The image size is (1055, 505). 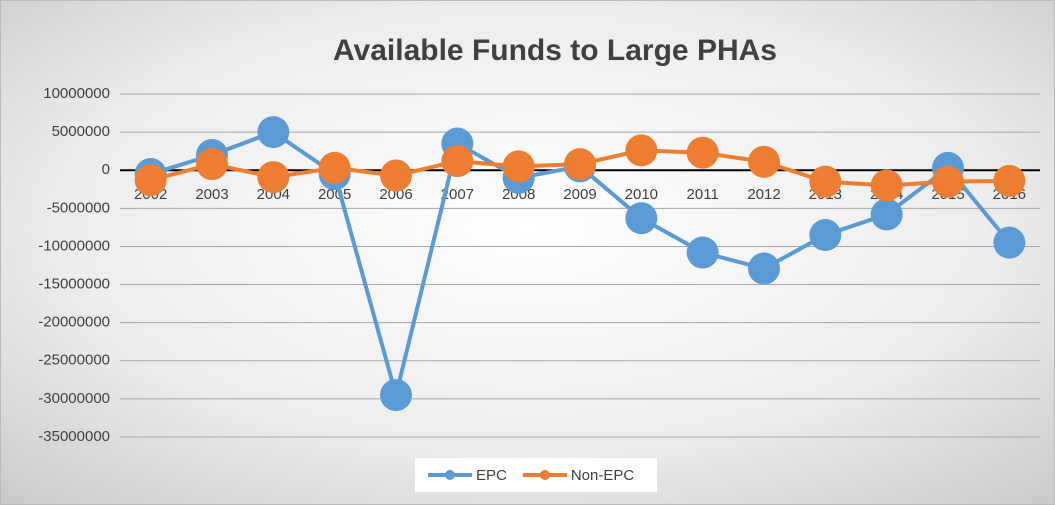 What do you see at coordinates (555, 50) in the screenshot?
I see `chart-title: Available Funds to Large PHAs` at bounding box center [555, 50].